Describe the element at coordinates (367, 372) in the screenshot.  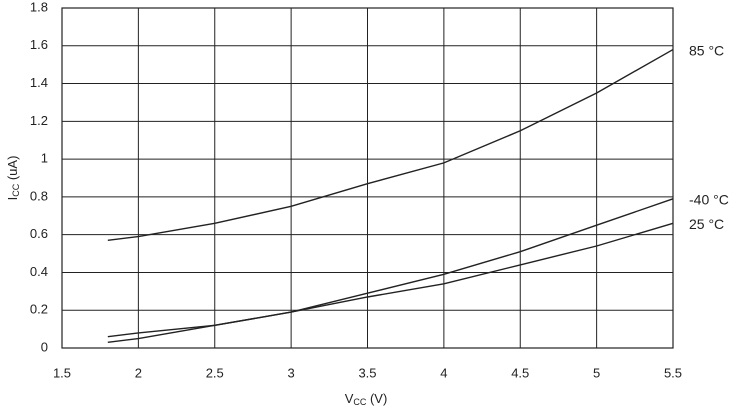
I see `x-tick-label: 3.5` at that location.